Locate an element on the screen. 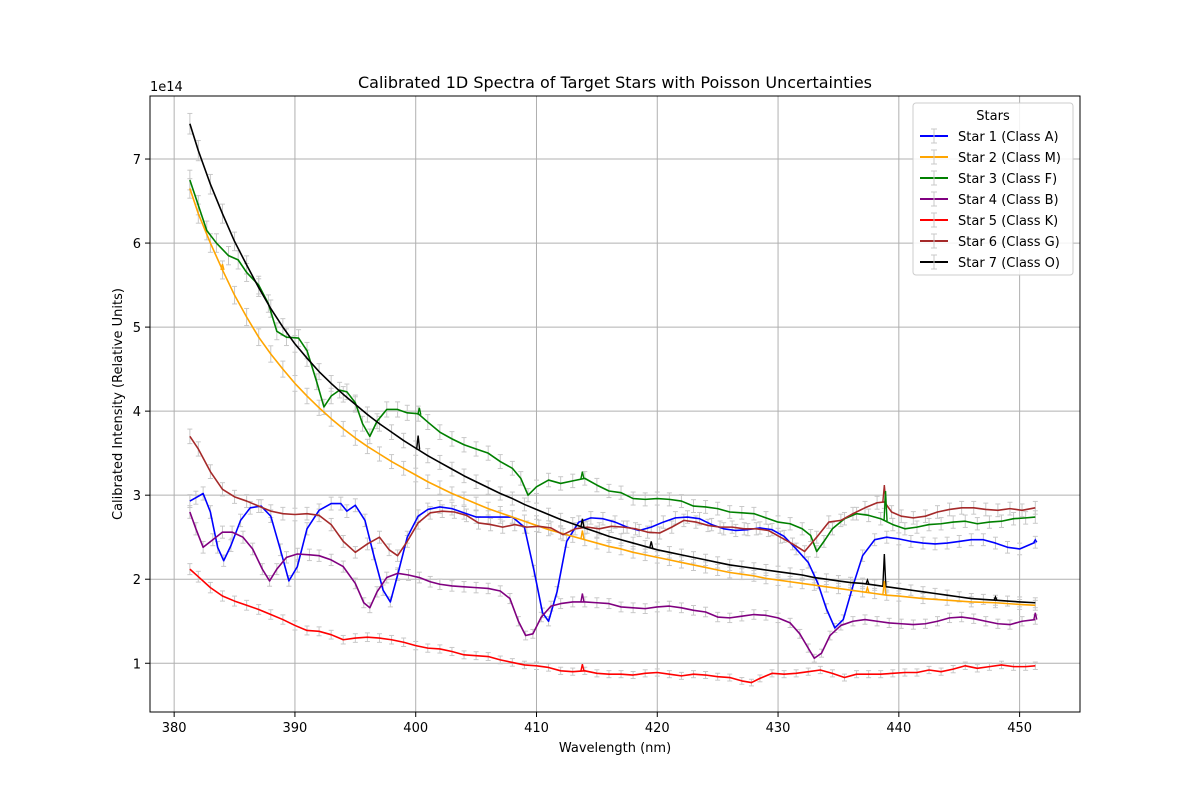 This screenshot has width=1200, height=800. legend-label: Star 1 (Class A) is located at coordinates (1008, 137).